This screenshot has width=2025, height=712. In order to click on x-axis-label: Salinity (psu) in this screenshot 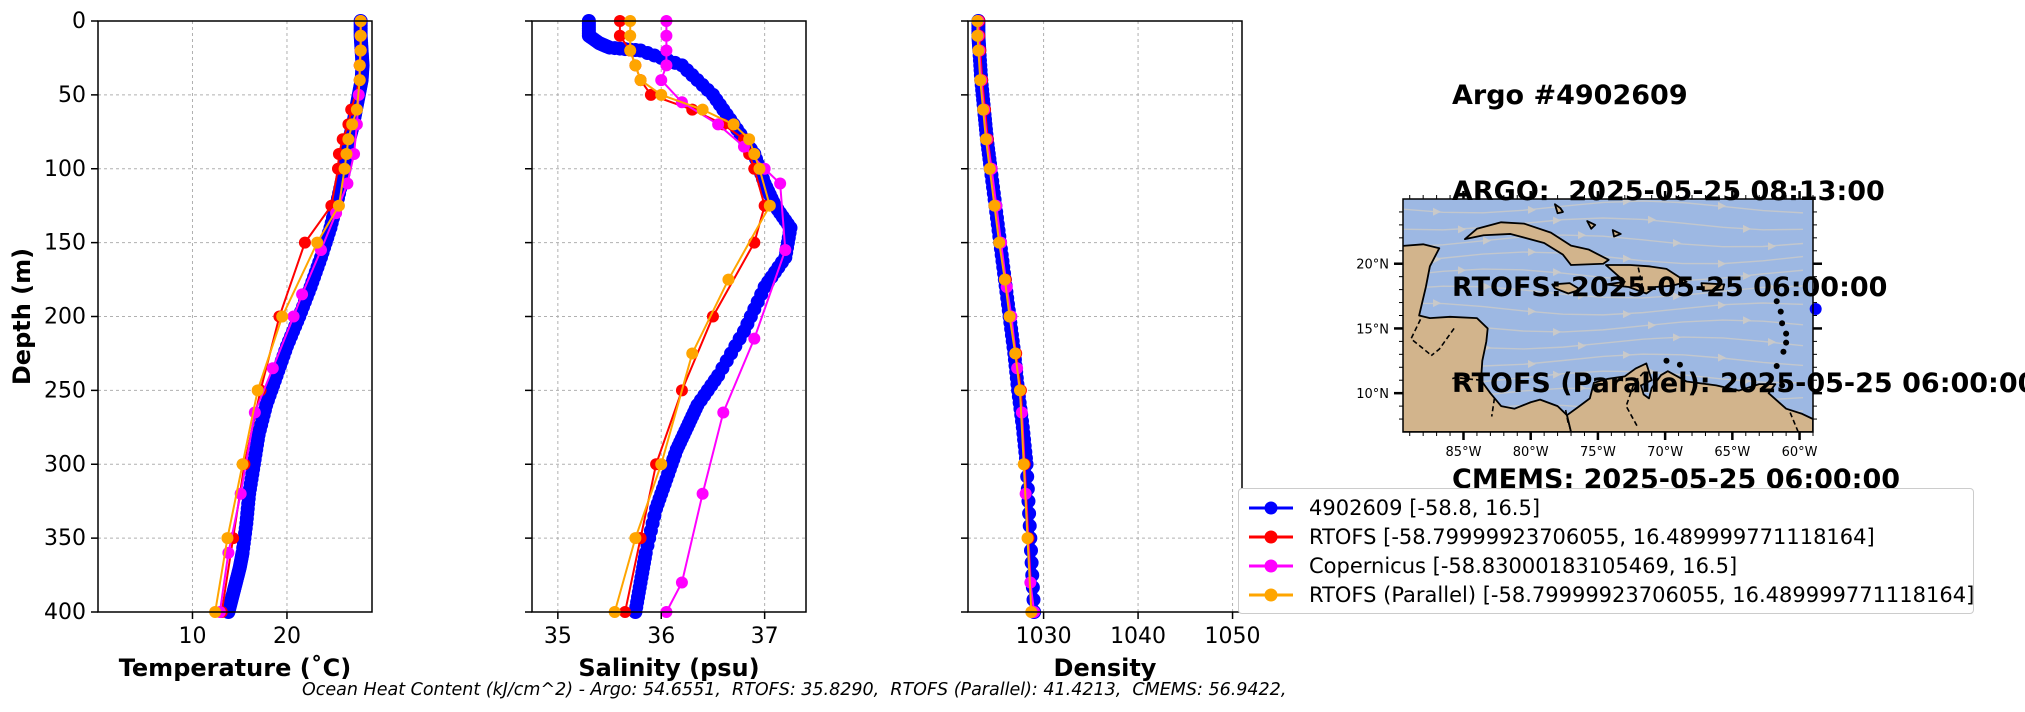, I will do `click(668, 668)`.